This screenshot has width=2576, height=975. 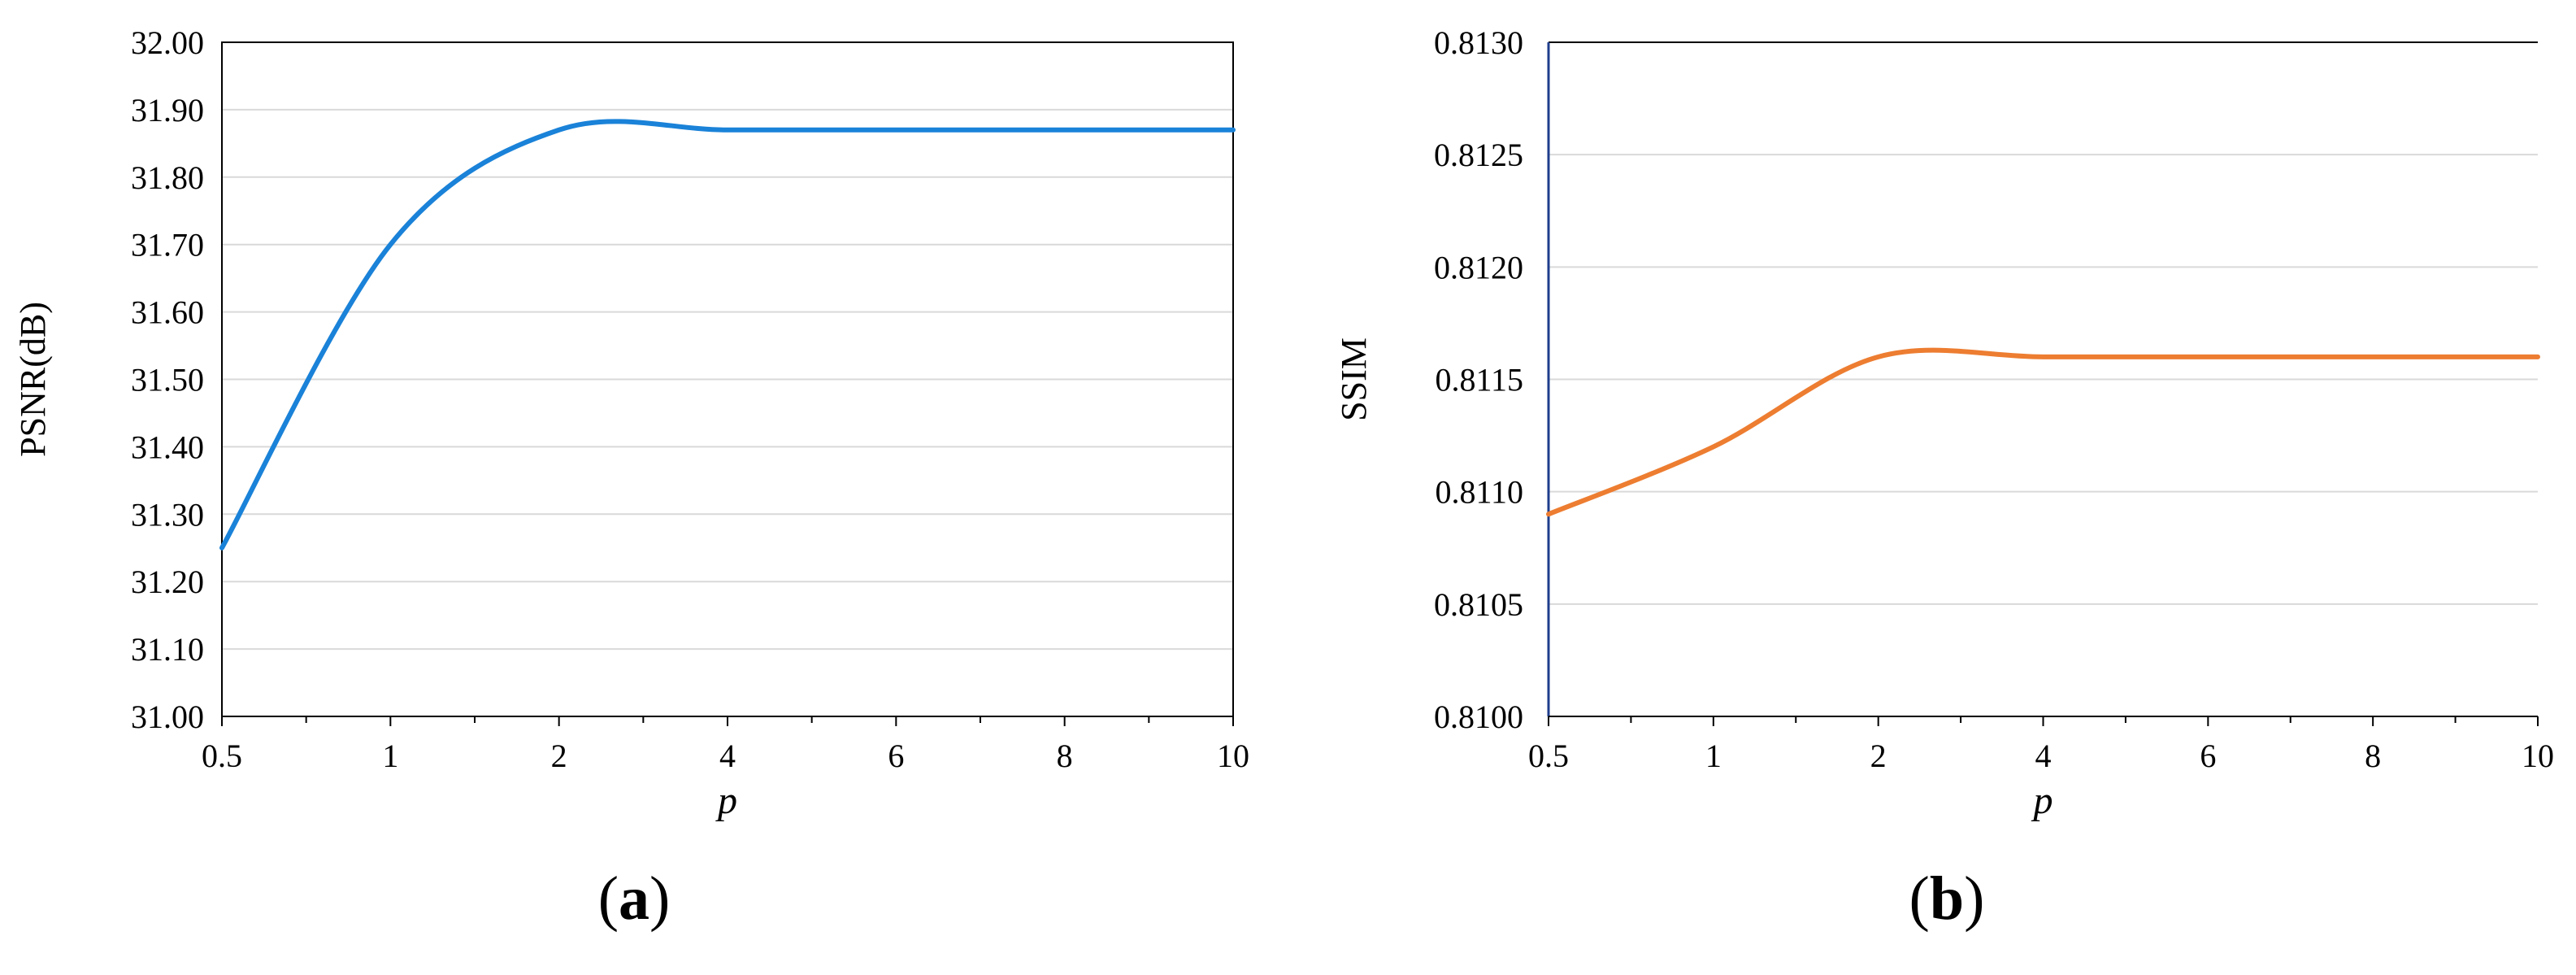 I want to click on chart-a-y-tick-label: 31.20, so click(x=167, y=582).